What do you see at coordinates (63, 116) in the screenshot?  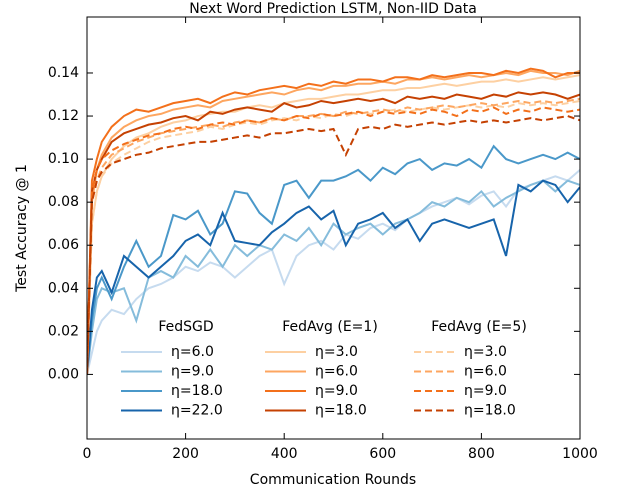 I see `y-tick-label: 0.12` at bounding box center [63, 116].